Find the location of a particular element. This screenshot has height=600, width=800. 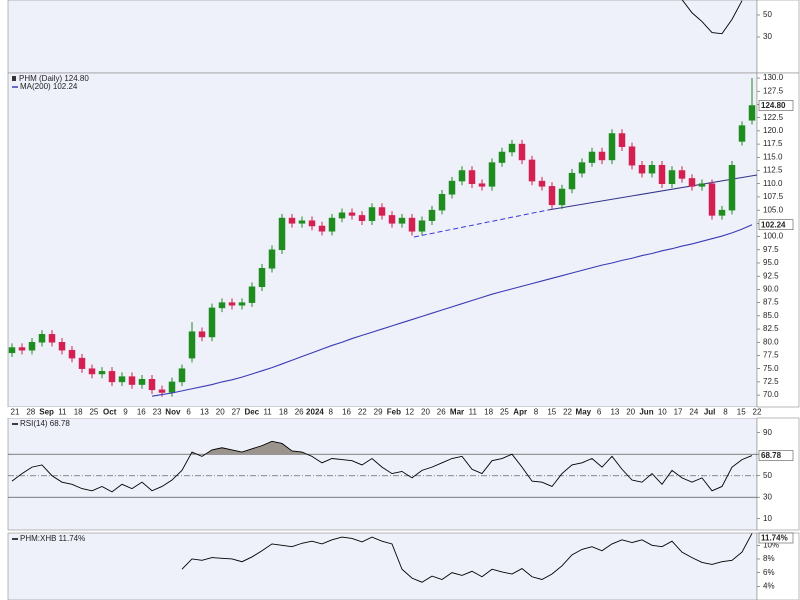

x-tick-label: Jul is located at coordinates (710, 412).